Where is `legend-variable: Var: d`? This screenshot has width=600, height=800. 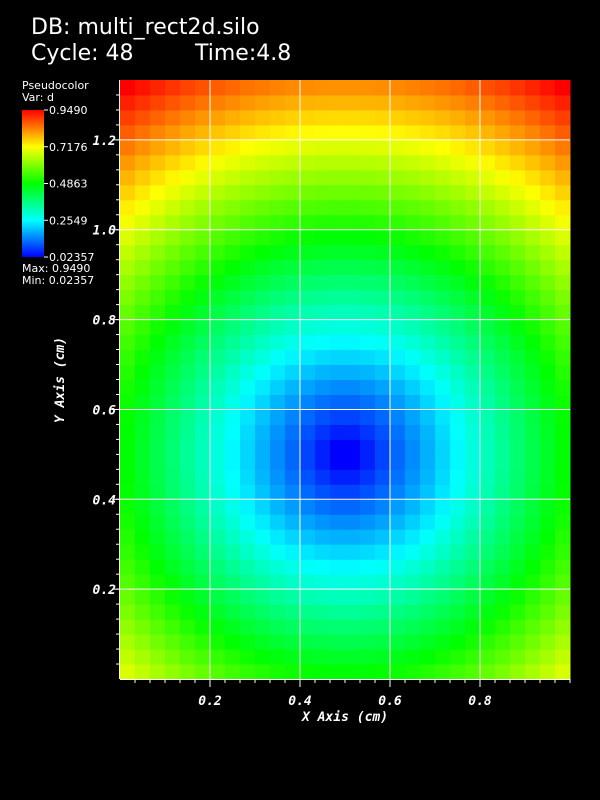
legend-variable: Var: d is located at coordinates (38, 97).